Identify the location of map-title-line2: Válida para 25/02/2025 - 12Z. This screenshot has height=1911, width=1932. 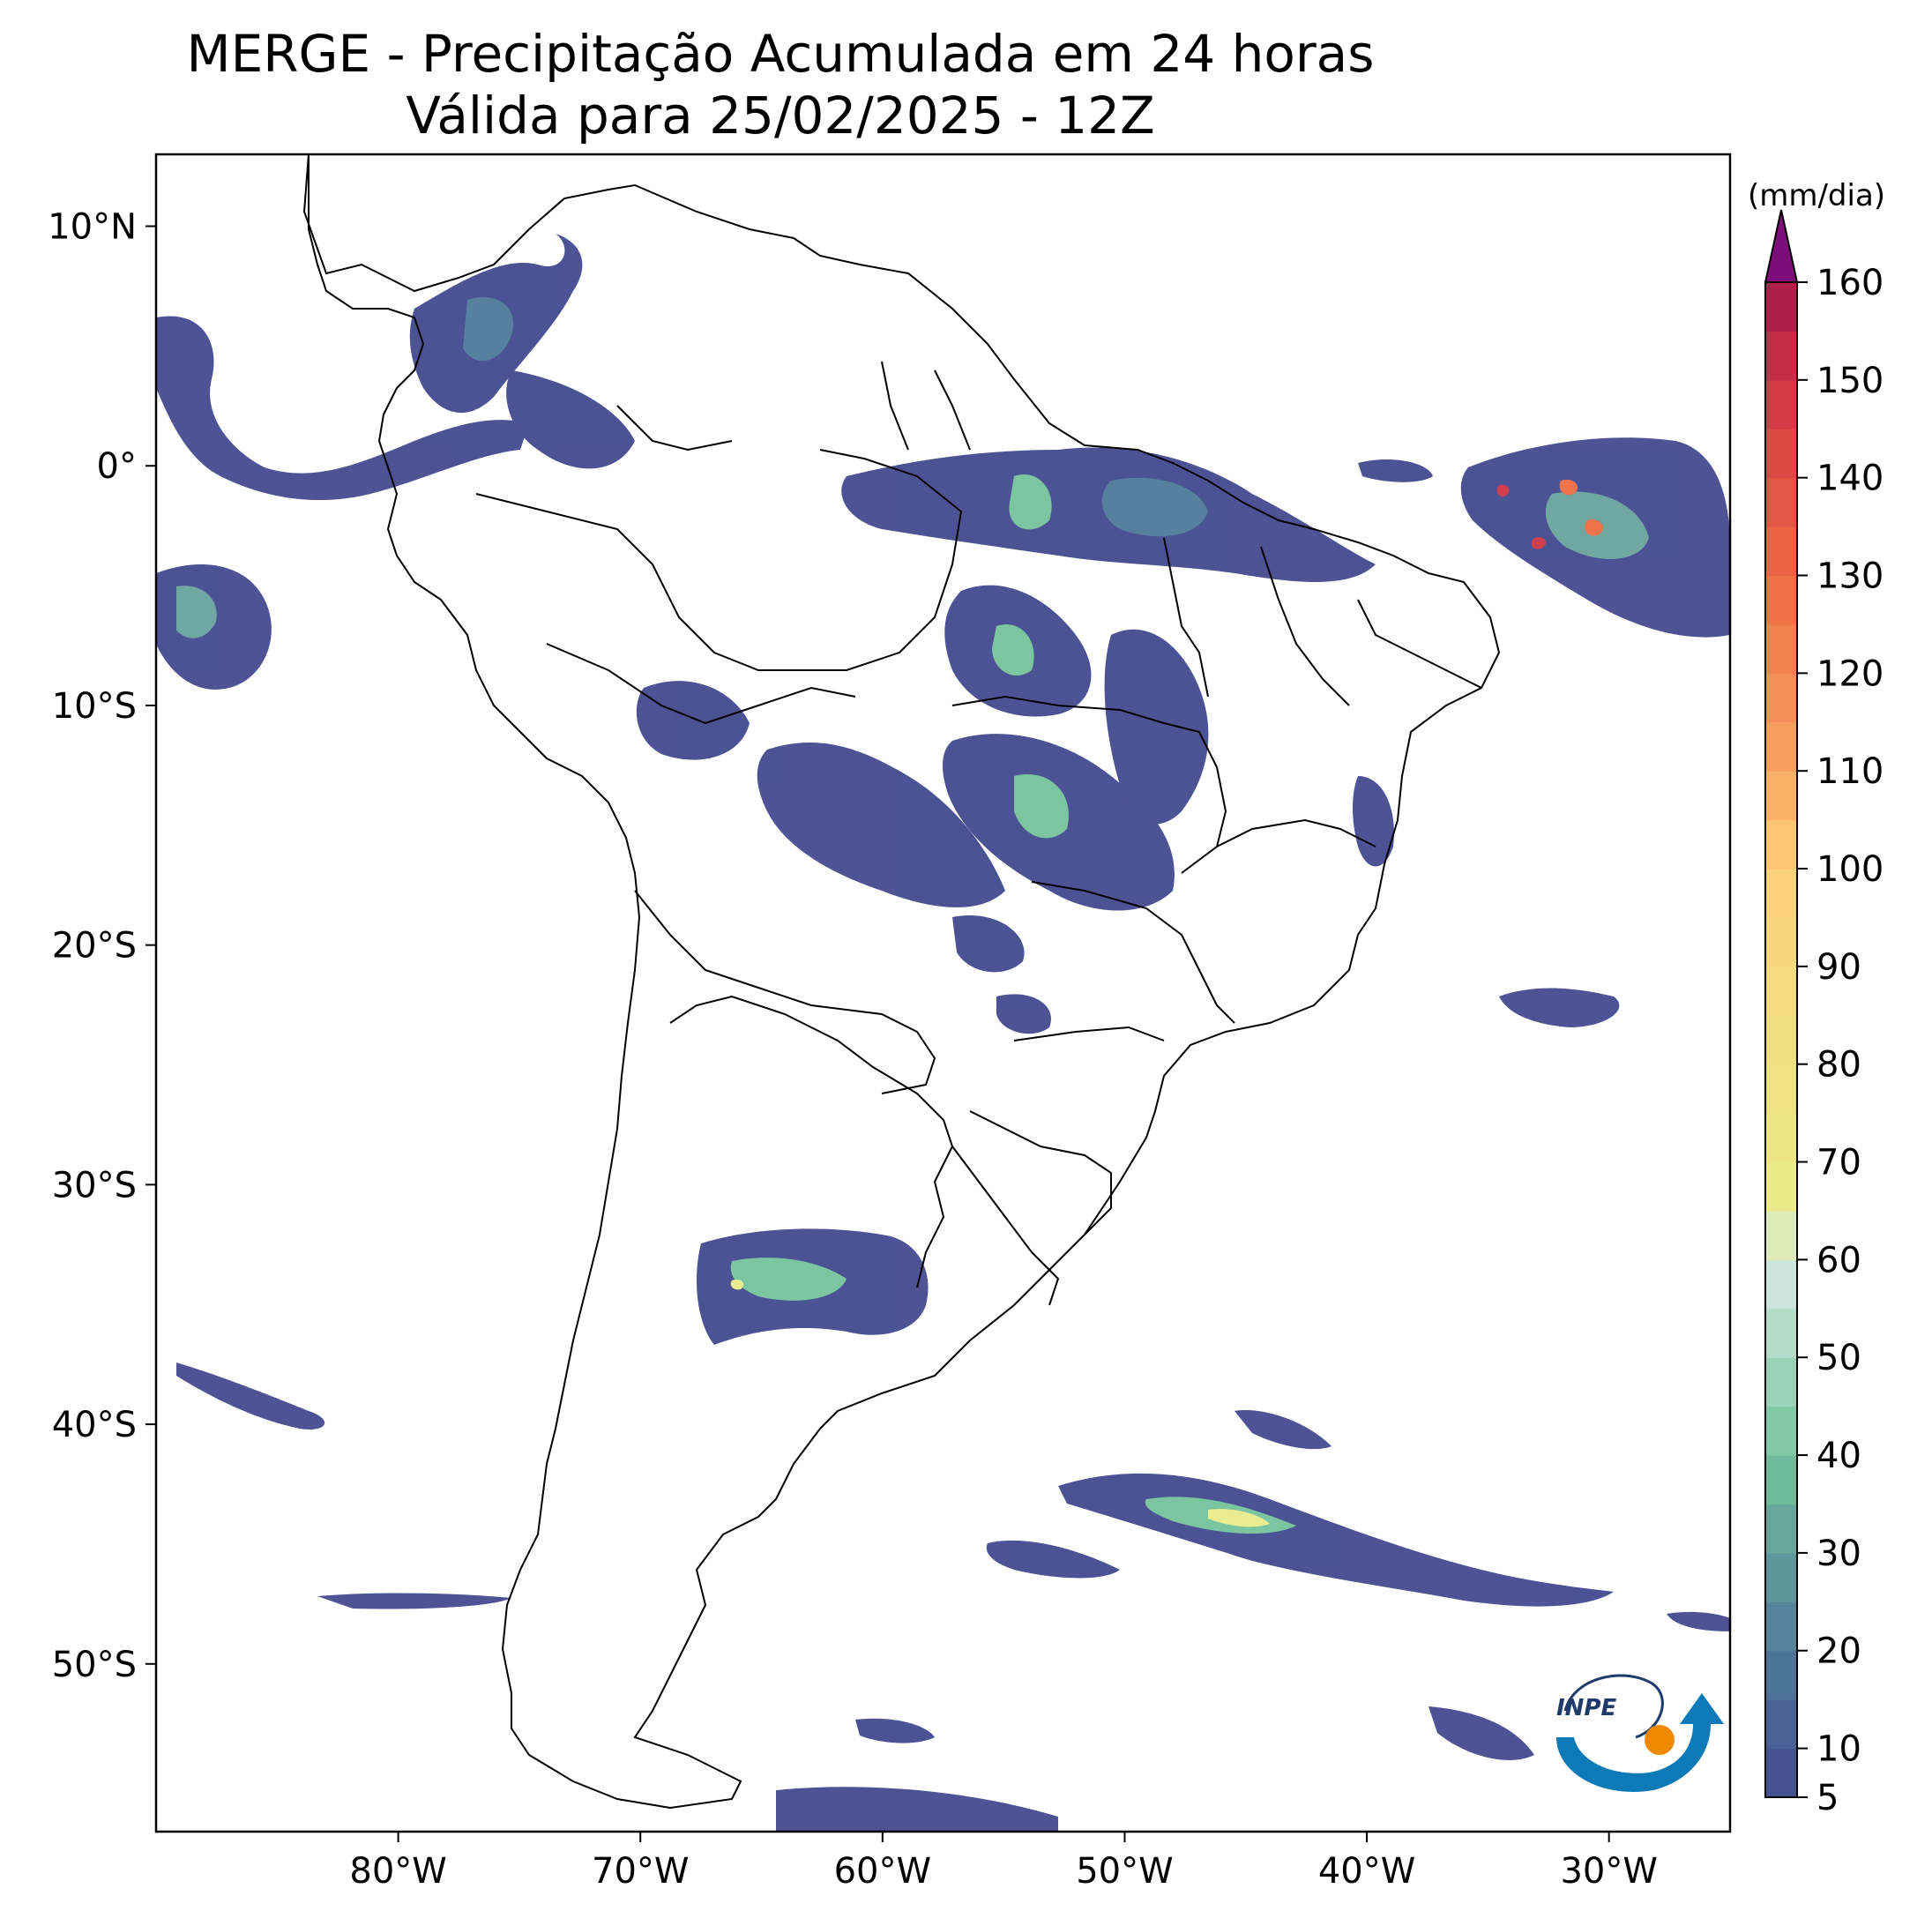
(780, 116).